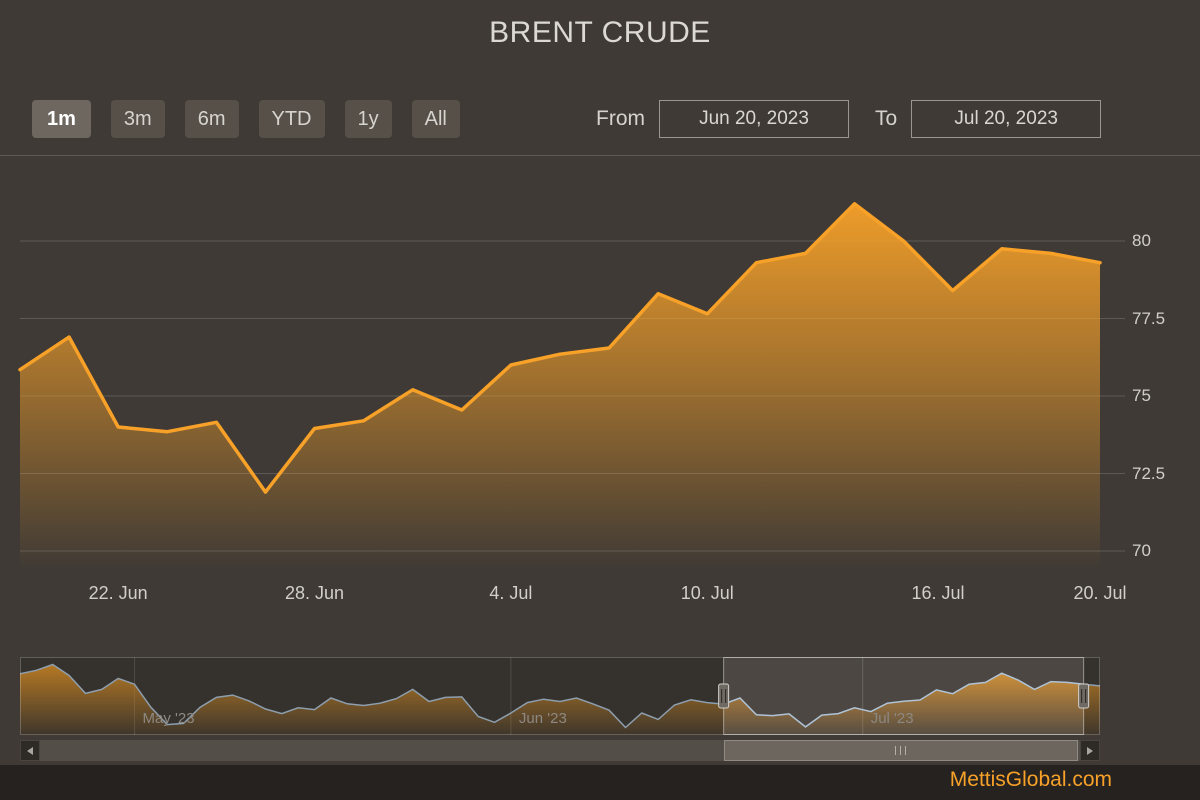 This screenshot has width=1200, height=800. Describe the element at coordinates (900, 750) in the screenshot. I see `scrollbar-thumb` at that location.